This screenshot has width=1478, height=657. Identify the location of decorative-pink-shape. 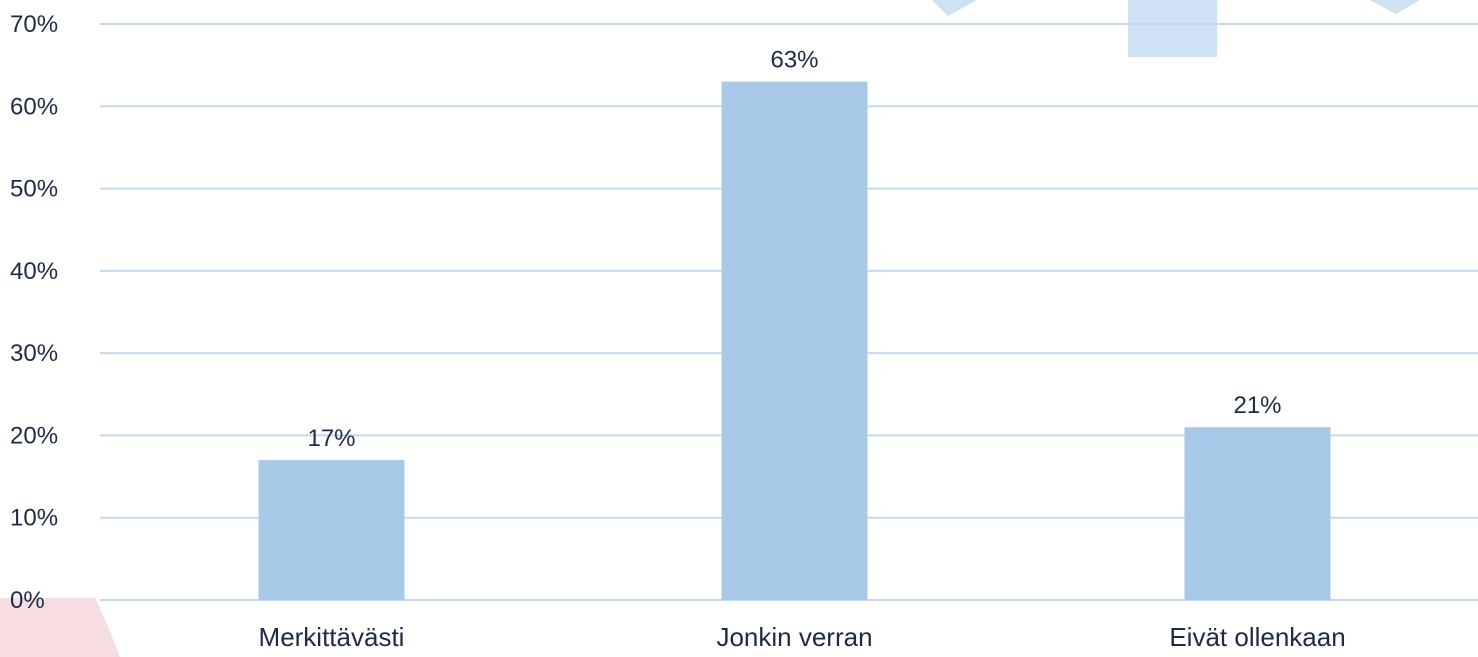
(60, 627).